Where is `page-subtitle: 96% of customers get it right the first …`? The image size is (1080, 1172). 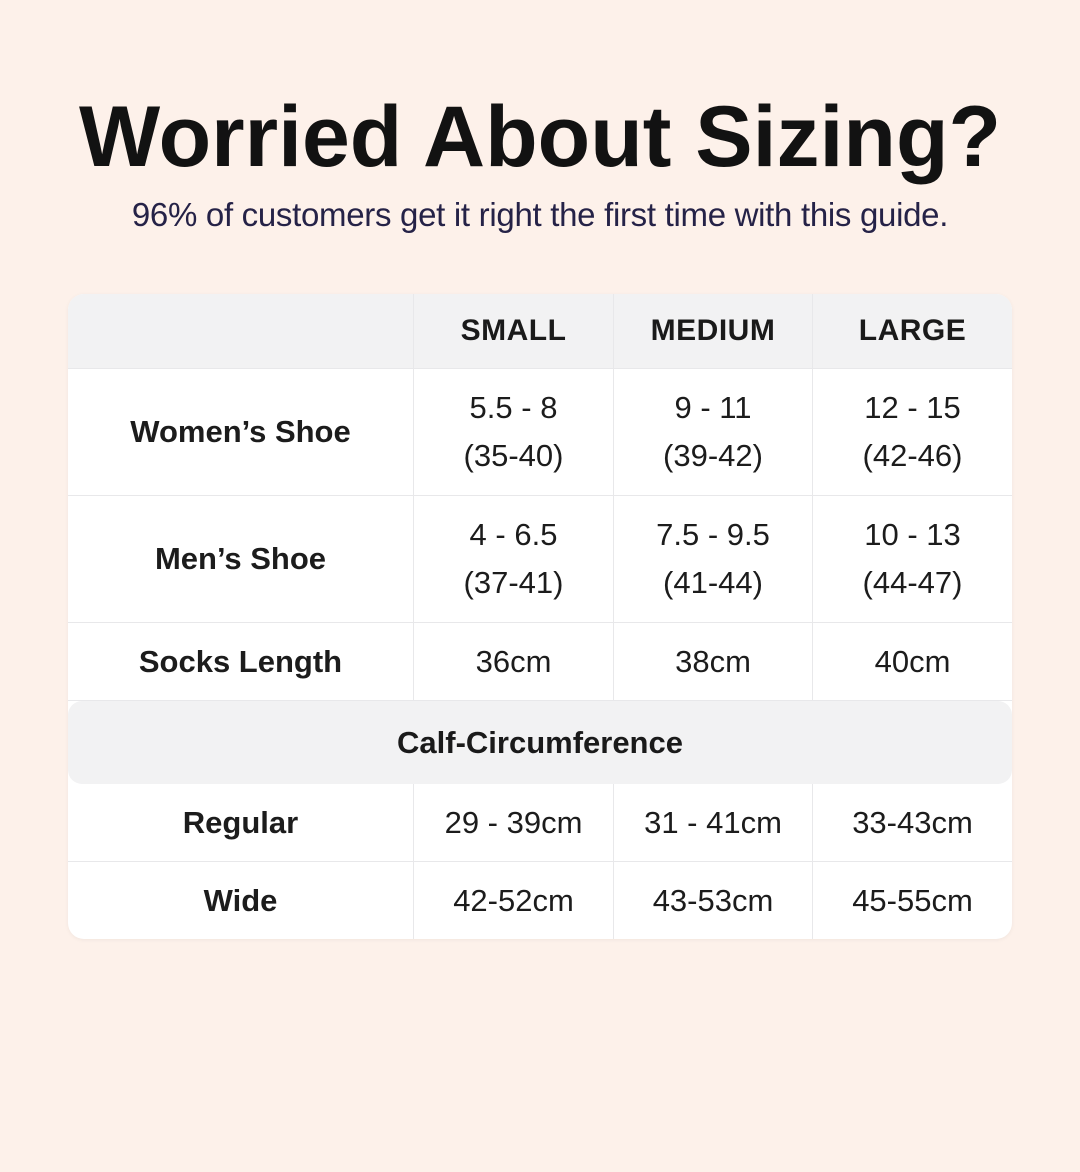 page-subtitle: 96% of customers get it right the first … is located at coordinates (540, 215).